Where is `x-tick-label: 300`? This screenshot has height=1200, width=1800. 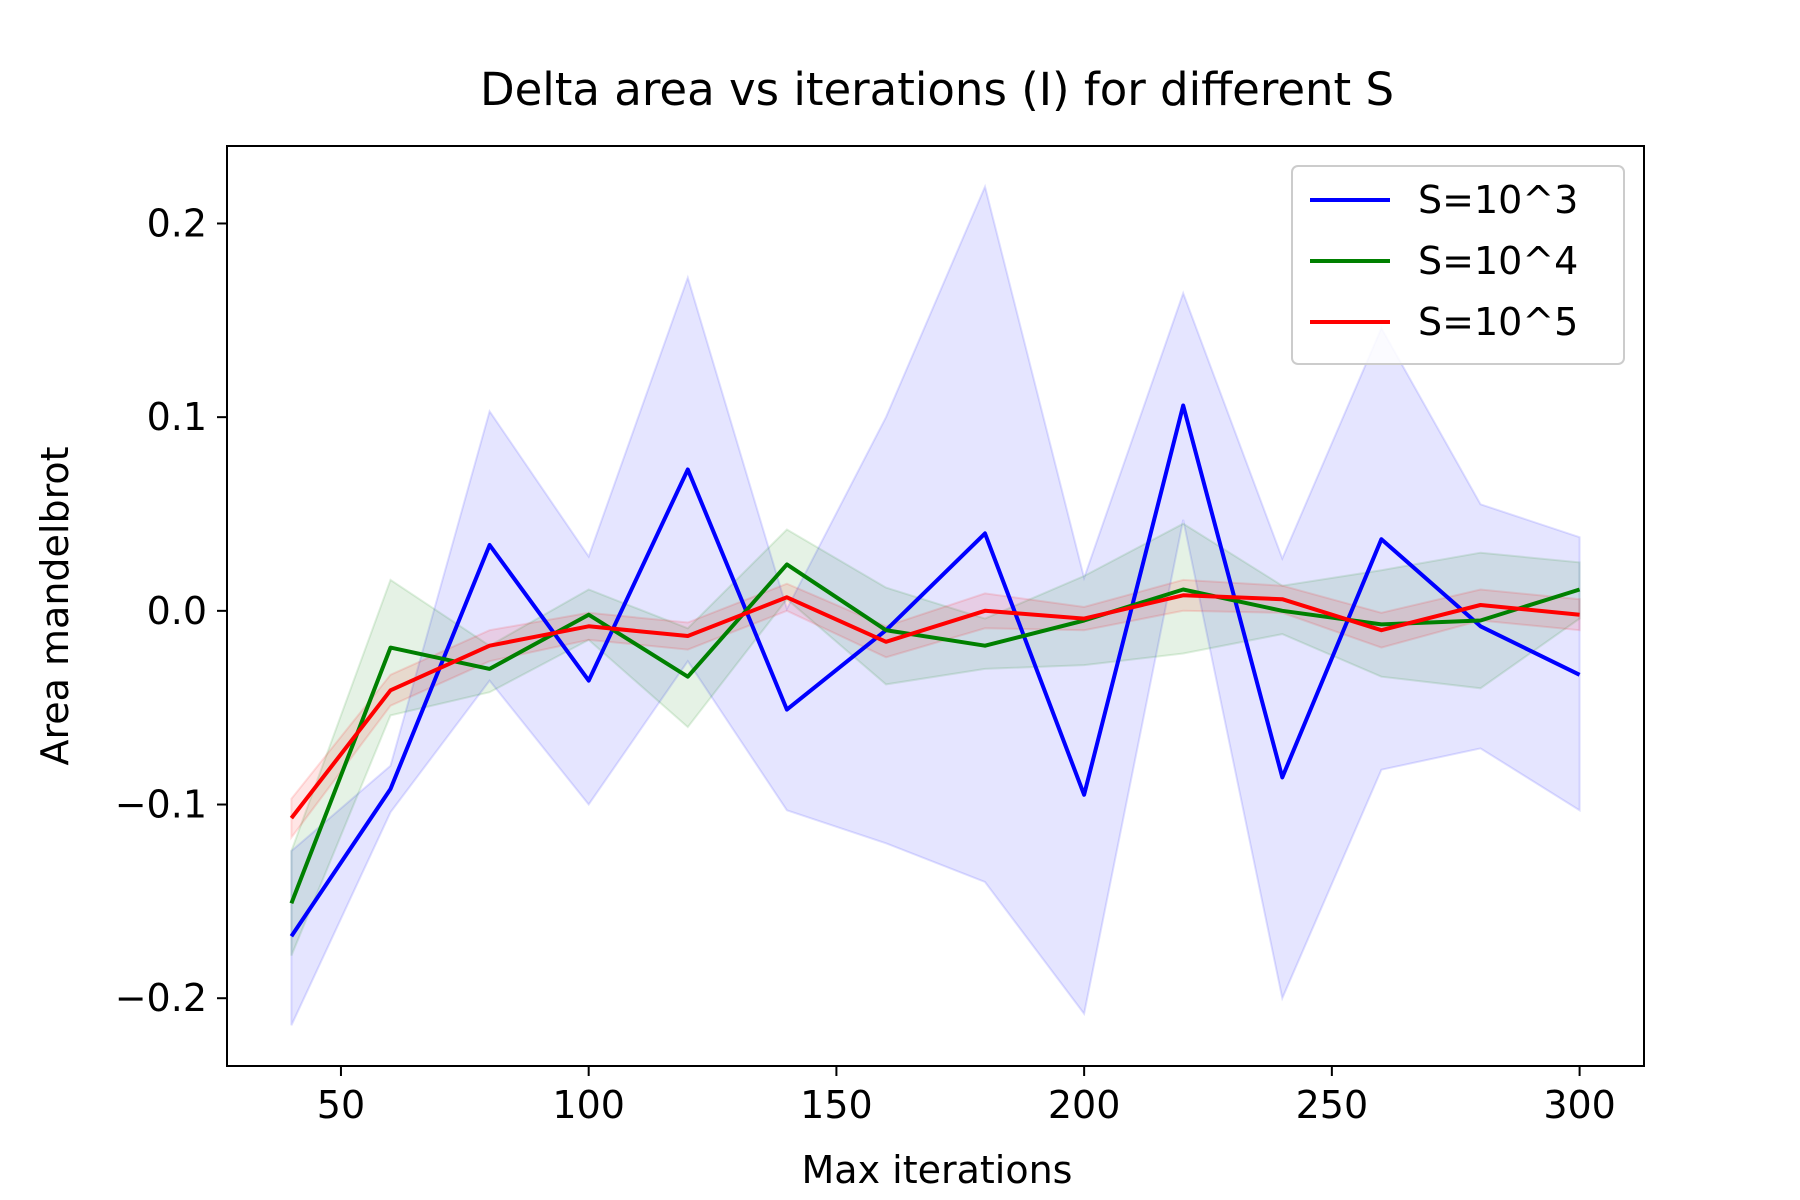
x-tick-label: 300 is located at coordinates (1579, 1105).